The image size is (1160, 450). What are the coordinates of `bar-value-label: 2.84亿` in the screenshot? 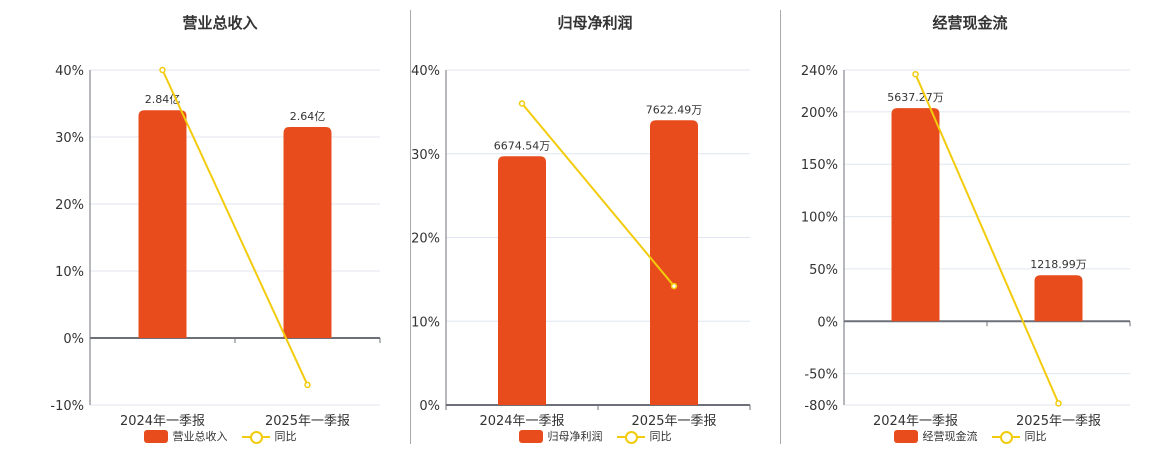 It's located at (163, 99).